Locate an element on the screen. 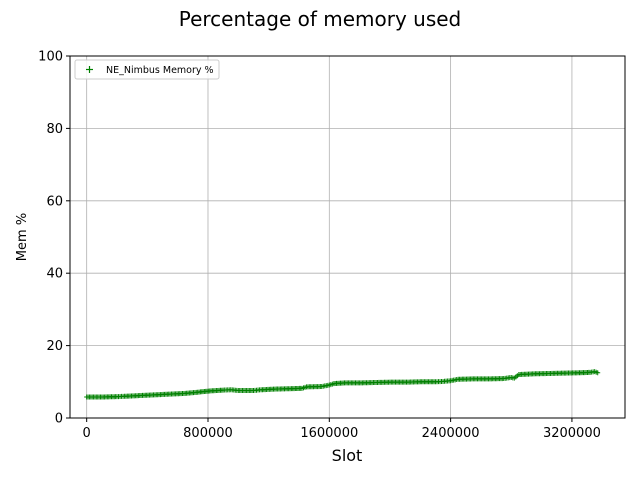  y-tick-label-4: 80 is located at coordinates (54, 129).